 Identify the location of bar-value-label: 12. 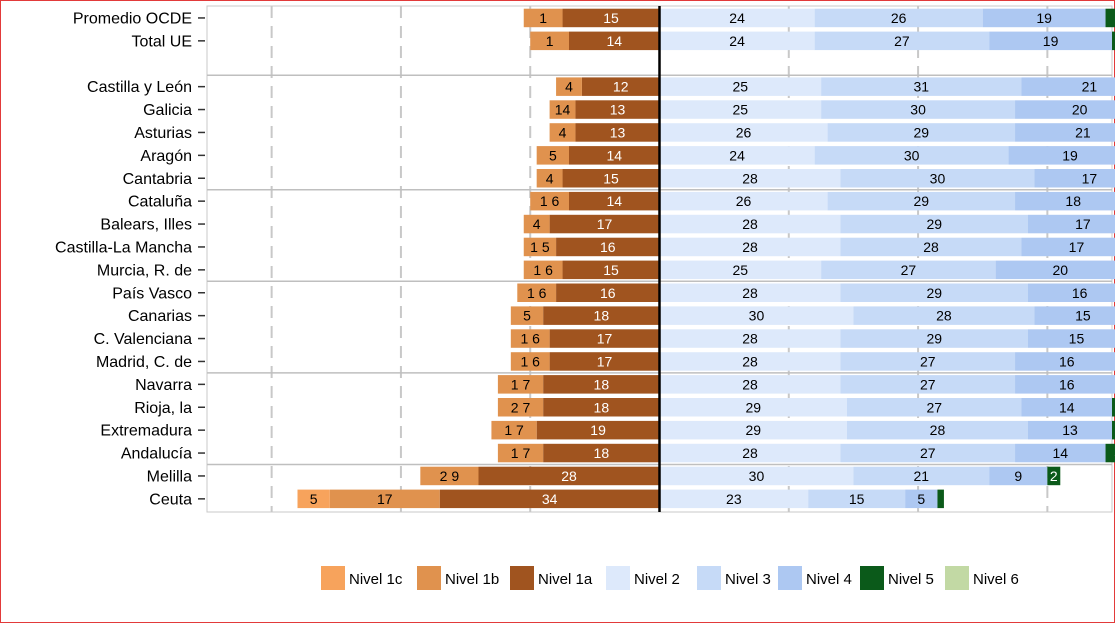
(621, 87).